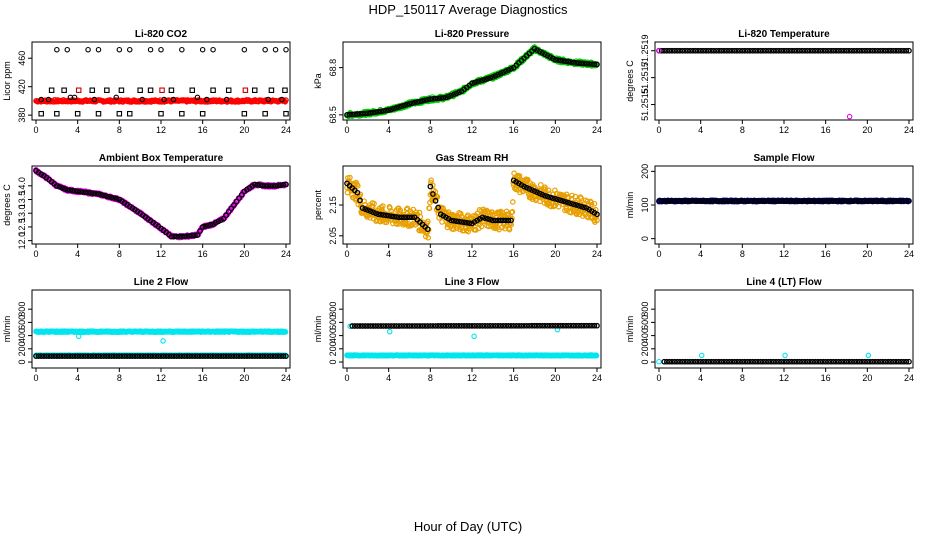 Image resolution: width=936 pixels, height=540 pixels. I want to click on series-mean, so click(161, 356).